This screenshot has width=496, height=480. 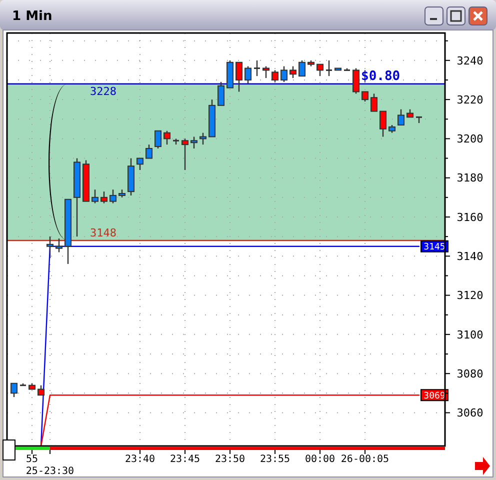 What do you see at coordinates (365, 459) in the screenshot?
I see `x-tick-label: 26-00:05` at bounding box center [365, 459].